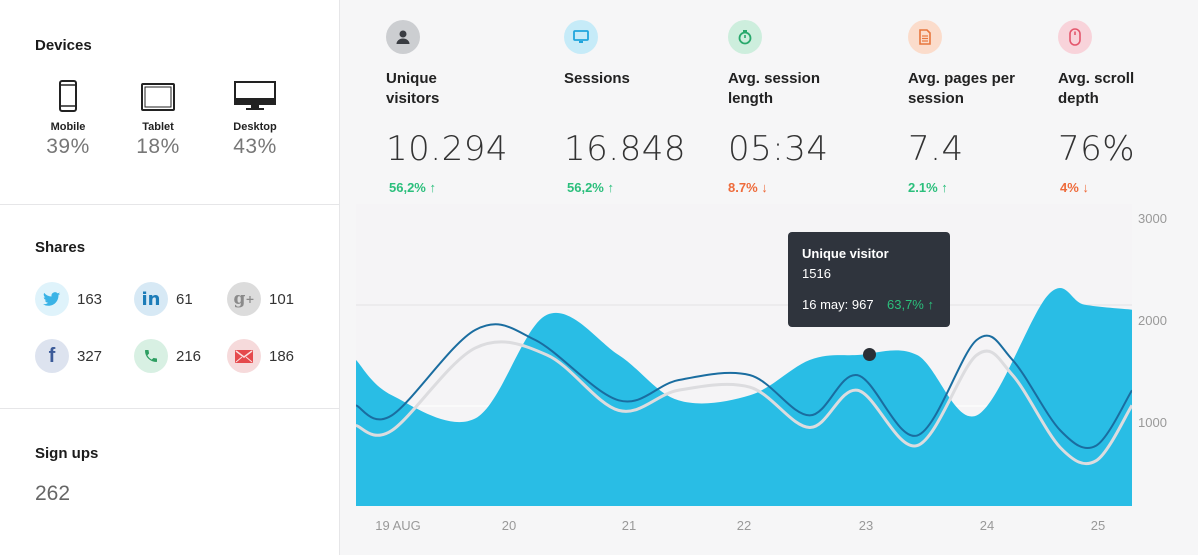 Image resolution: width=1198 pixels, height=555 pixels. Describe the element at coordinates (745, 37) in the screenshot. I see `stopwatch-icon` at that location.